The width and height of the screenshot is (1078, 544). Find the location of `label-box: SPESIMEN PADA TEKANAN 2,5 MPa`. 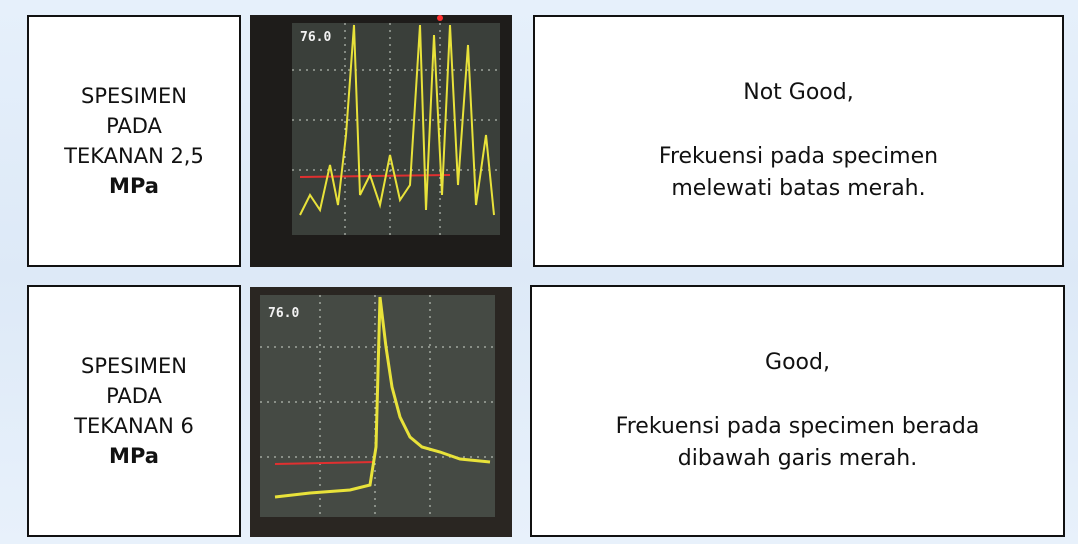

label-box: SPESIMEN PADA TEKANAN 2,5 MPa is located at coordinates (134, 141).